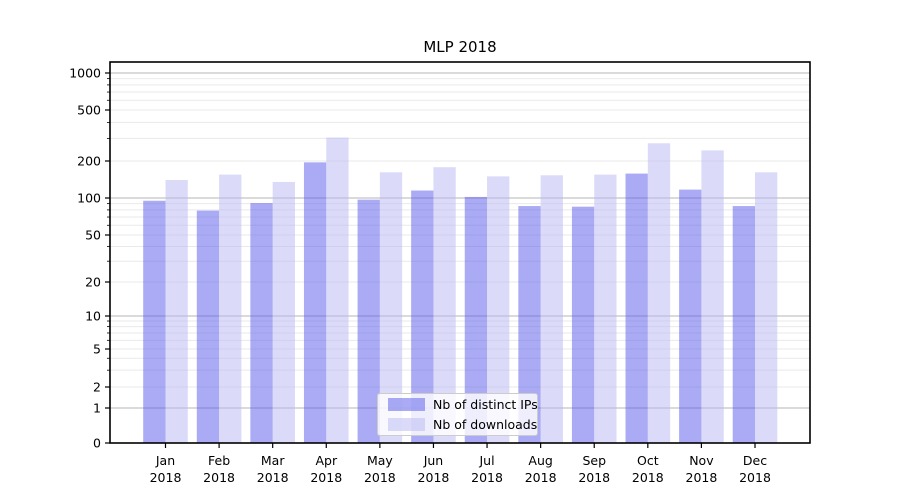 This screenshot has width=900, height=500. Describe the element at coordinates (460, 47) in the screenshot. I see `chart-title: MLP 2018` at that location.